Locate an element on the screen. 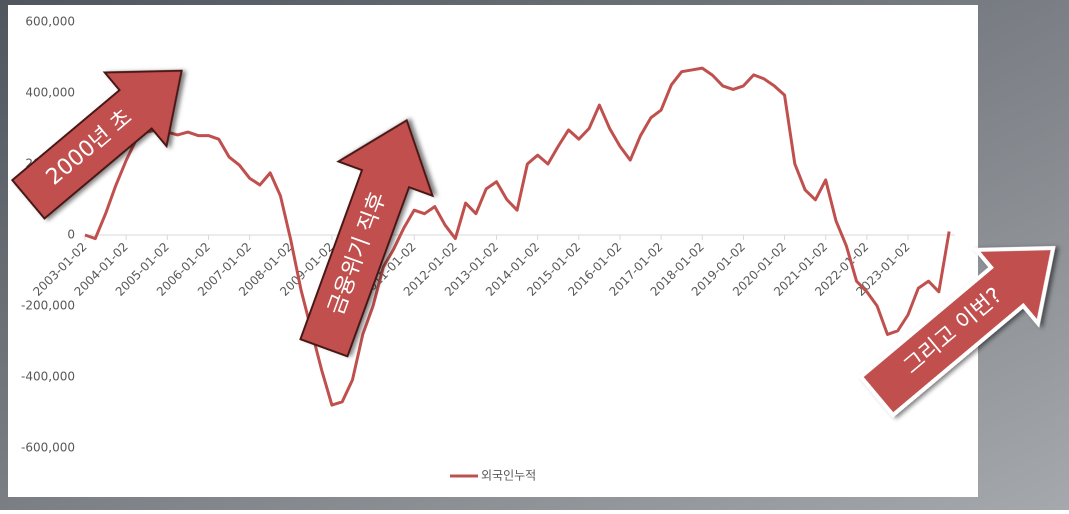 The image size is (1069, 514). y-tick-label: -400,000 is located at coordinates (48, 377).